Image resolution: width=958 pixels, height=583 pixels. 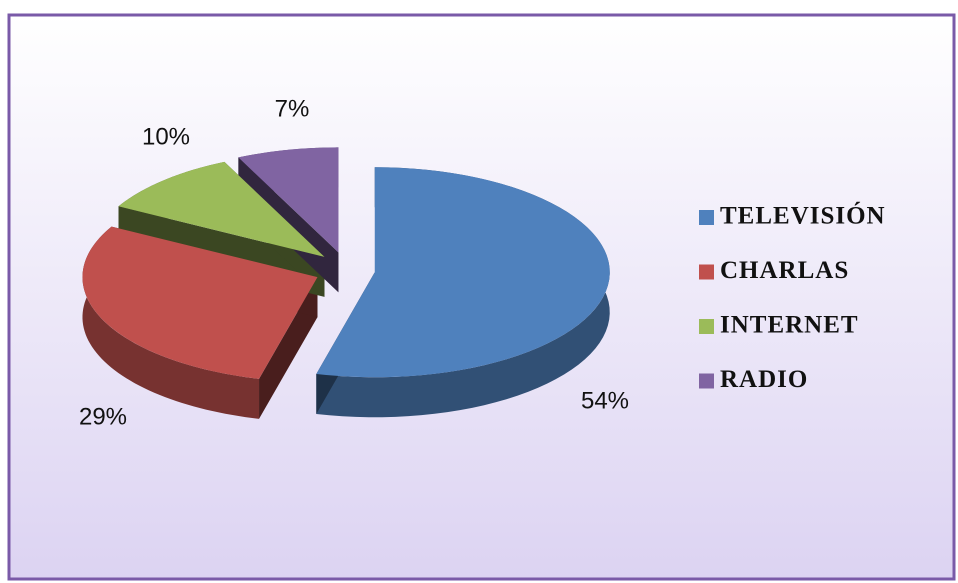 What do you see at coordinates (792, 297) in the screenshot?
I see `legend: TELEVISIÓN CHARLAS INTERNET RADIO` at bounding box center [792, 297].